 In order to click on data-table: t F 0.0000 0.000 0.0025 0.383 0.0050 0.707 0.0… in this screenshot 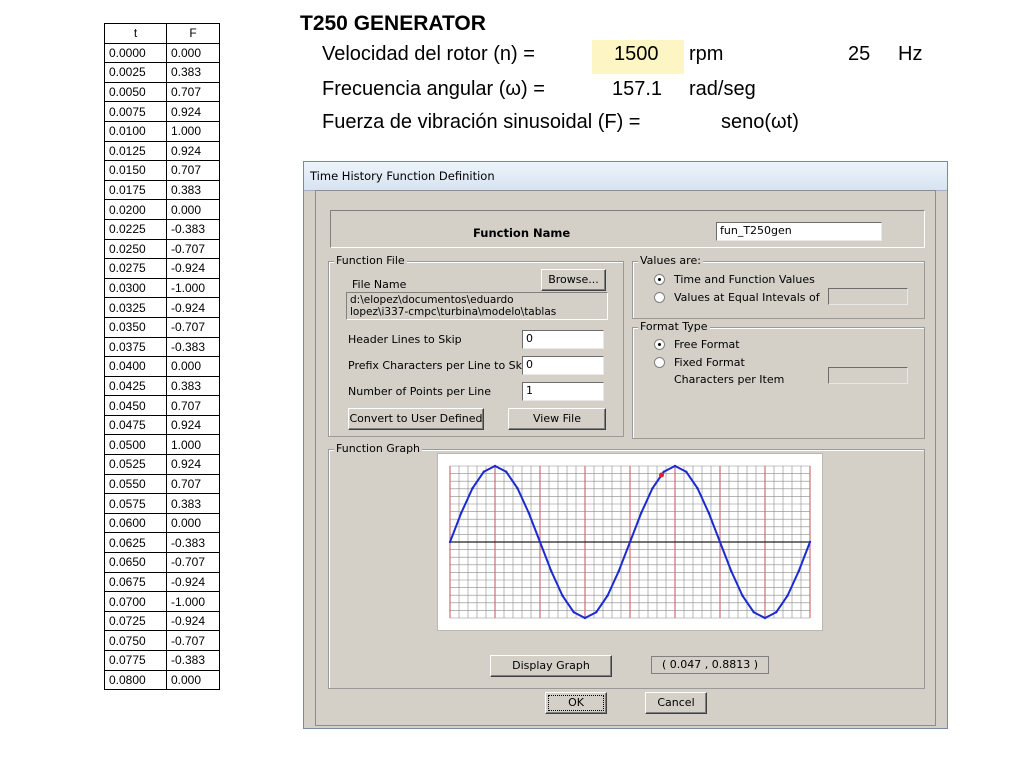, I will do `click(162, 357)`.